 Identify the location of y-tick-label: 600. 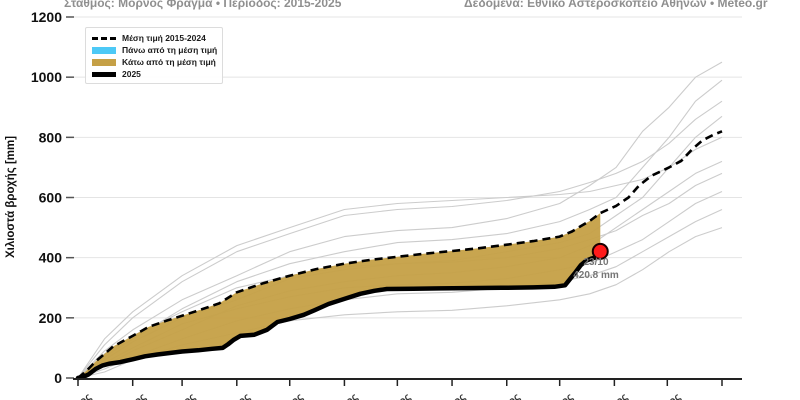
(51, 198).